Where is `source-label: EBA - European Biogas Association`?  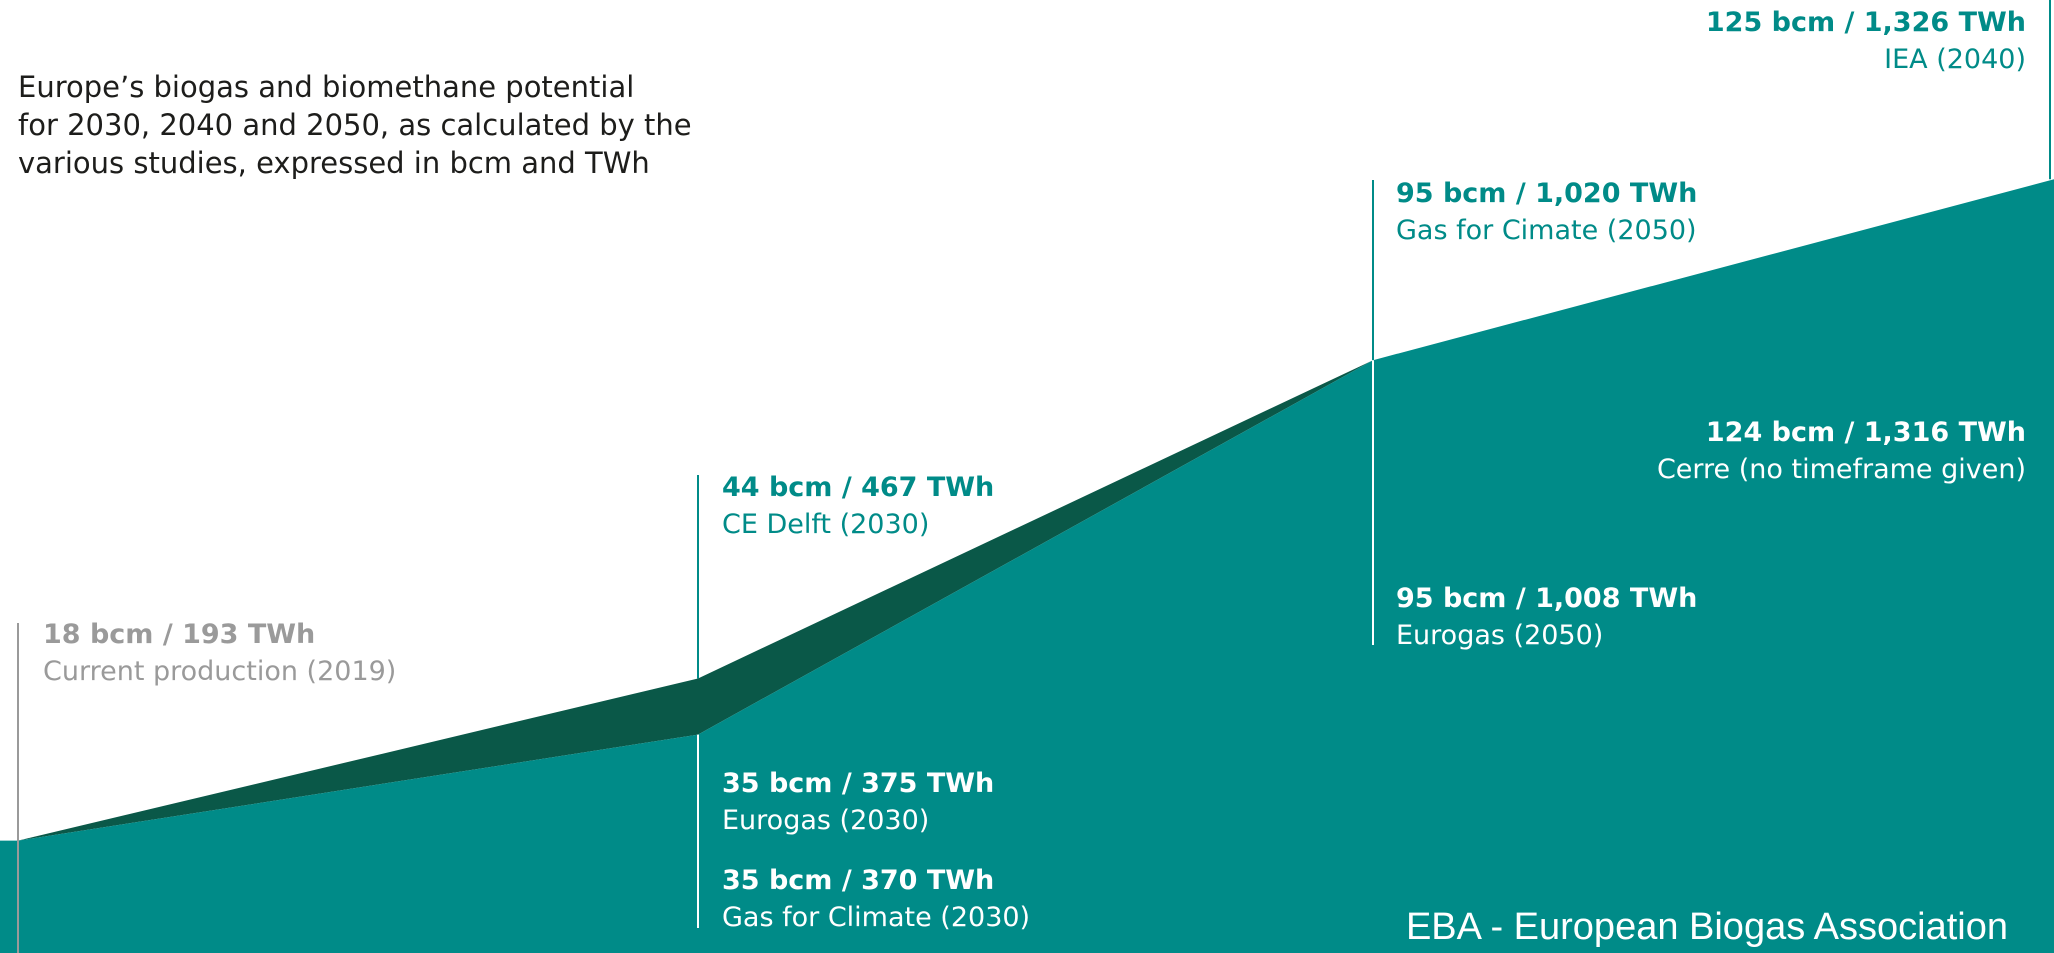
source-label: EBA - European Biogas Association is located at coordinates (1706, 927).